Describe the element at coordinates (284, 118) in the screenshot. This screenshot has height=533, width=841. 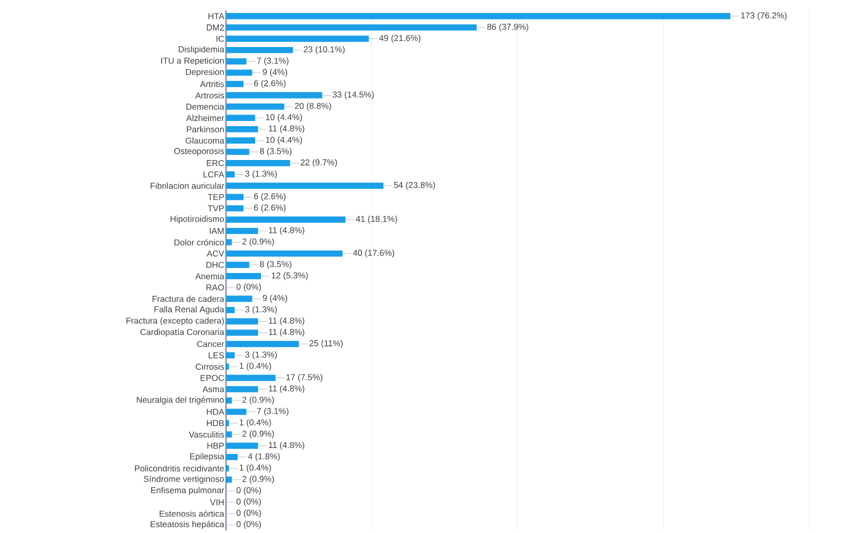
I see `data-label: 10 (4.4%)` at that location.